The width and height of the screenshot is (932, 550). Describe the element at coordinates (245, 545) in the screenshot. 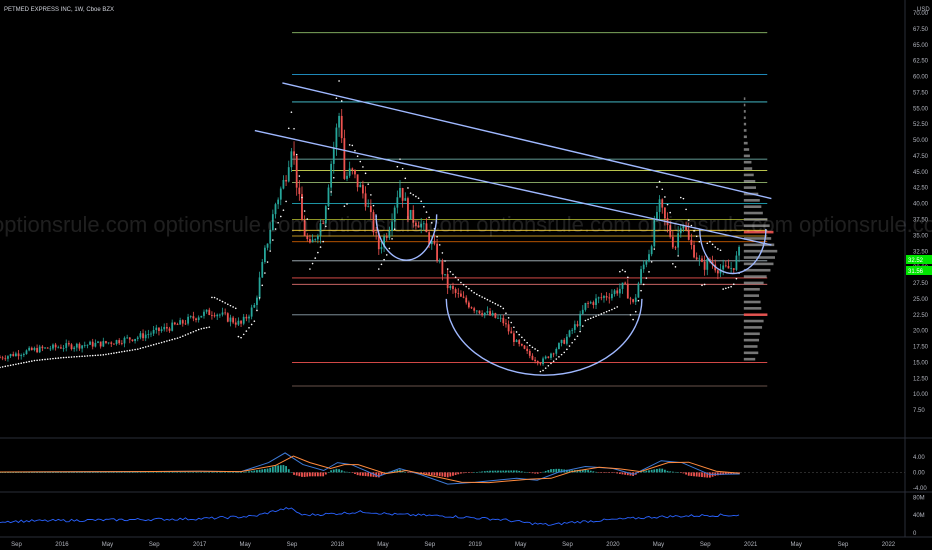

I see `time-tick-label: May` at that location.